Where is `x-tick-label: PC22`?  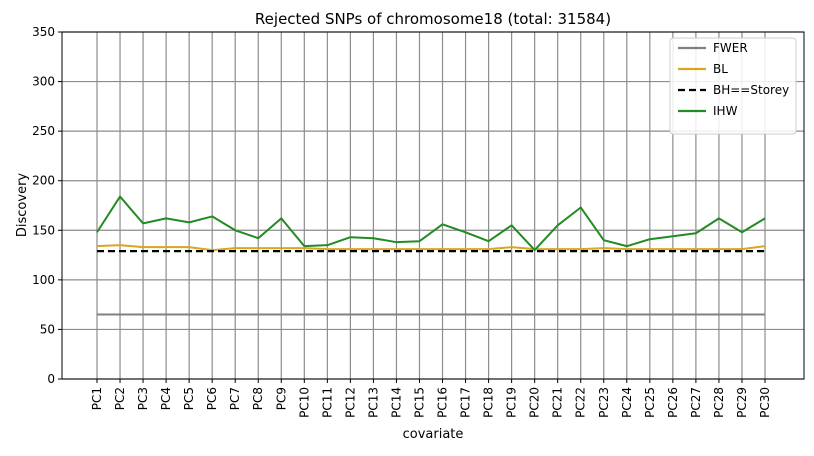 x-tick-label: PC22 is located at coordinates (581, 402).